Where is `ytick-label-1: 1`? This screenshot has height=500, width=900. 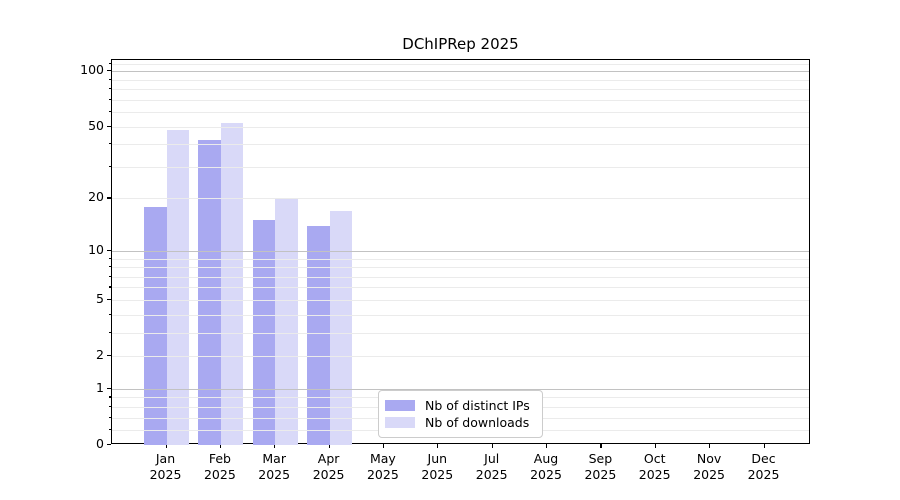
ytick-label-1: 1 is located at coordinates (100, 387).